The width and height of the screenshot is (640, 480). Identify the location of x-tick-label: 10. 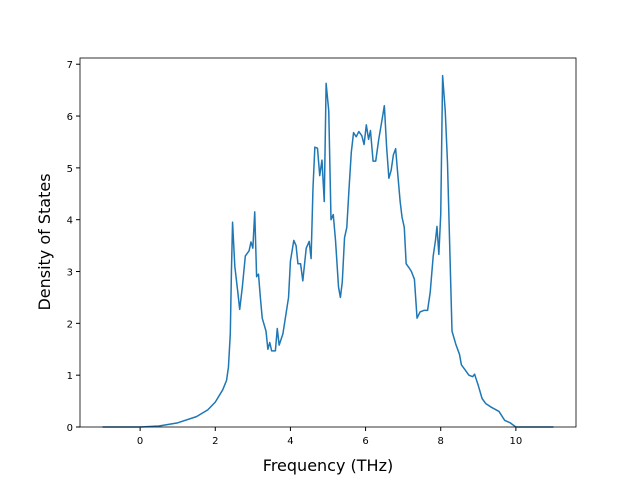
(516, 441).